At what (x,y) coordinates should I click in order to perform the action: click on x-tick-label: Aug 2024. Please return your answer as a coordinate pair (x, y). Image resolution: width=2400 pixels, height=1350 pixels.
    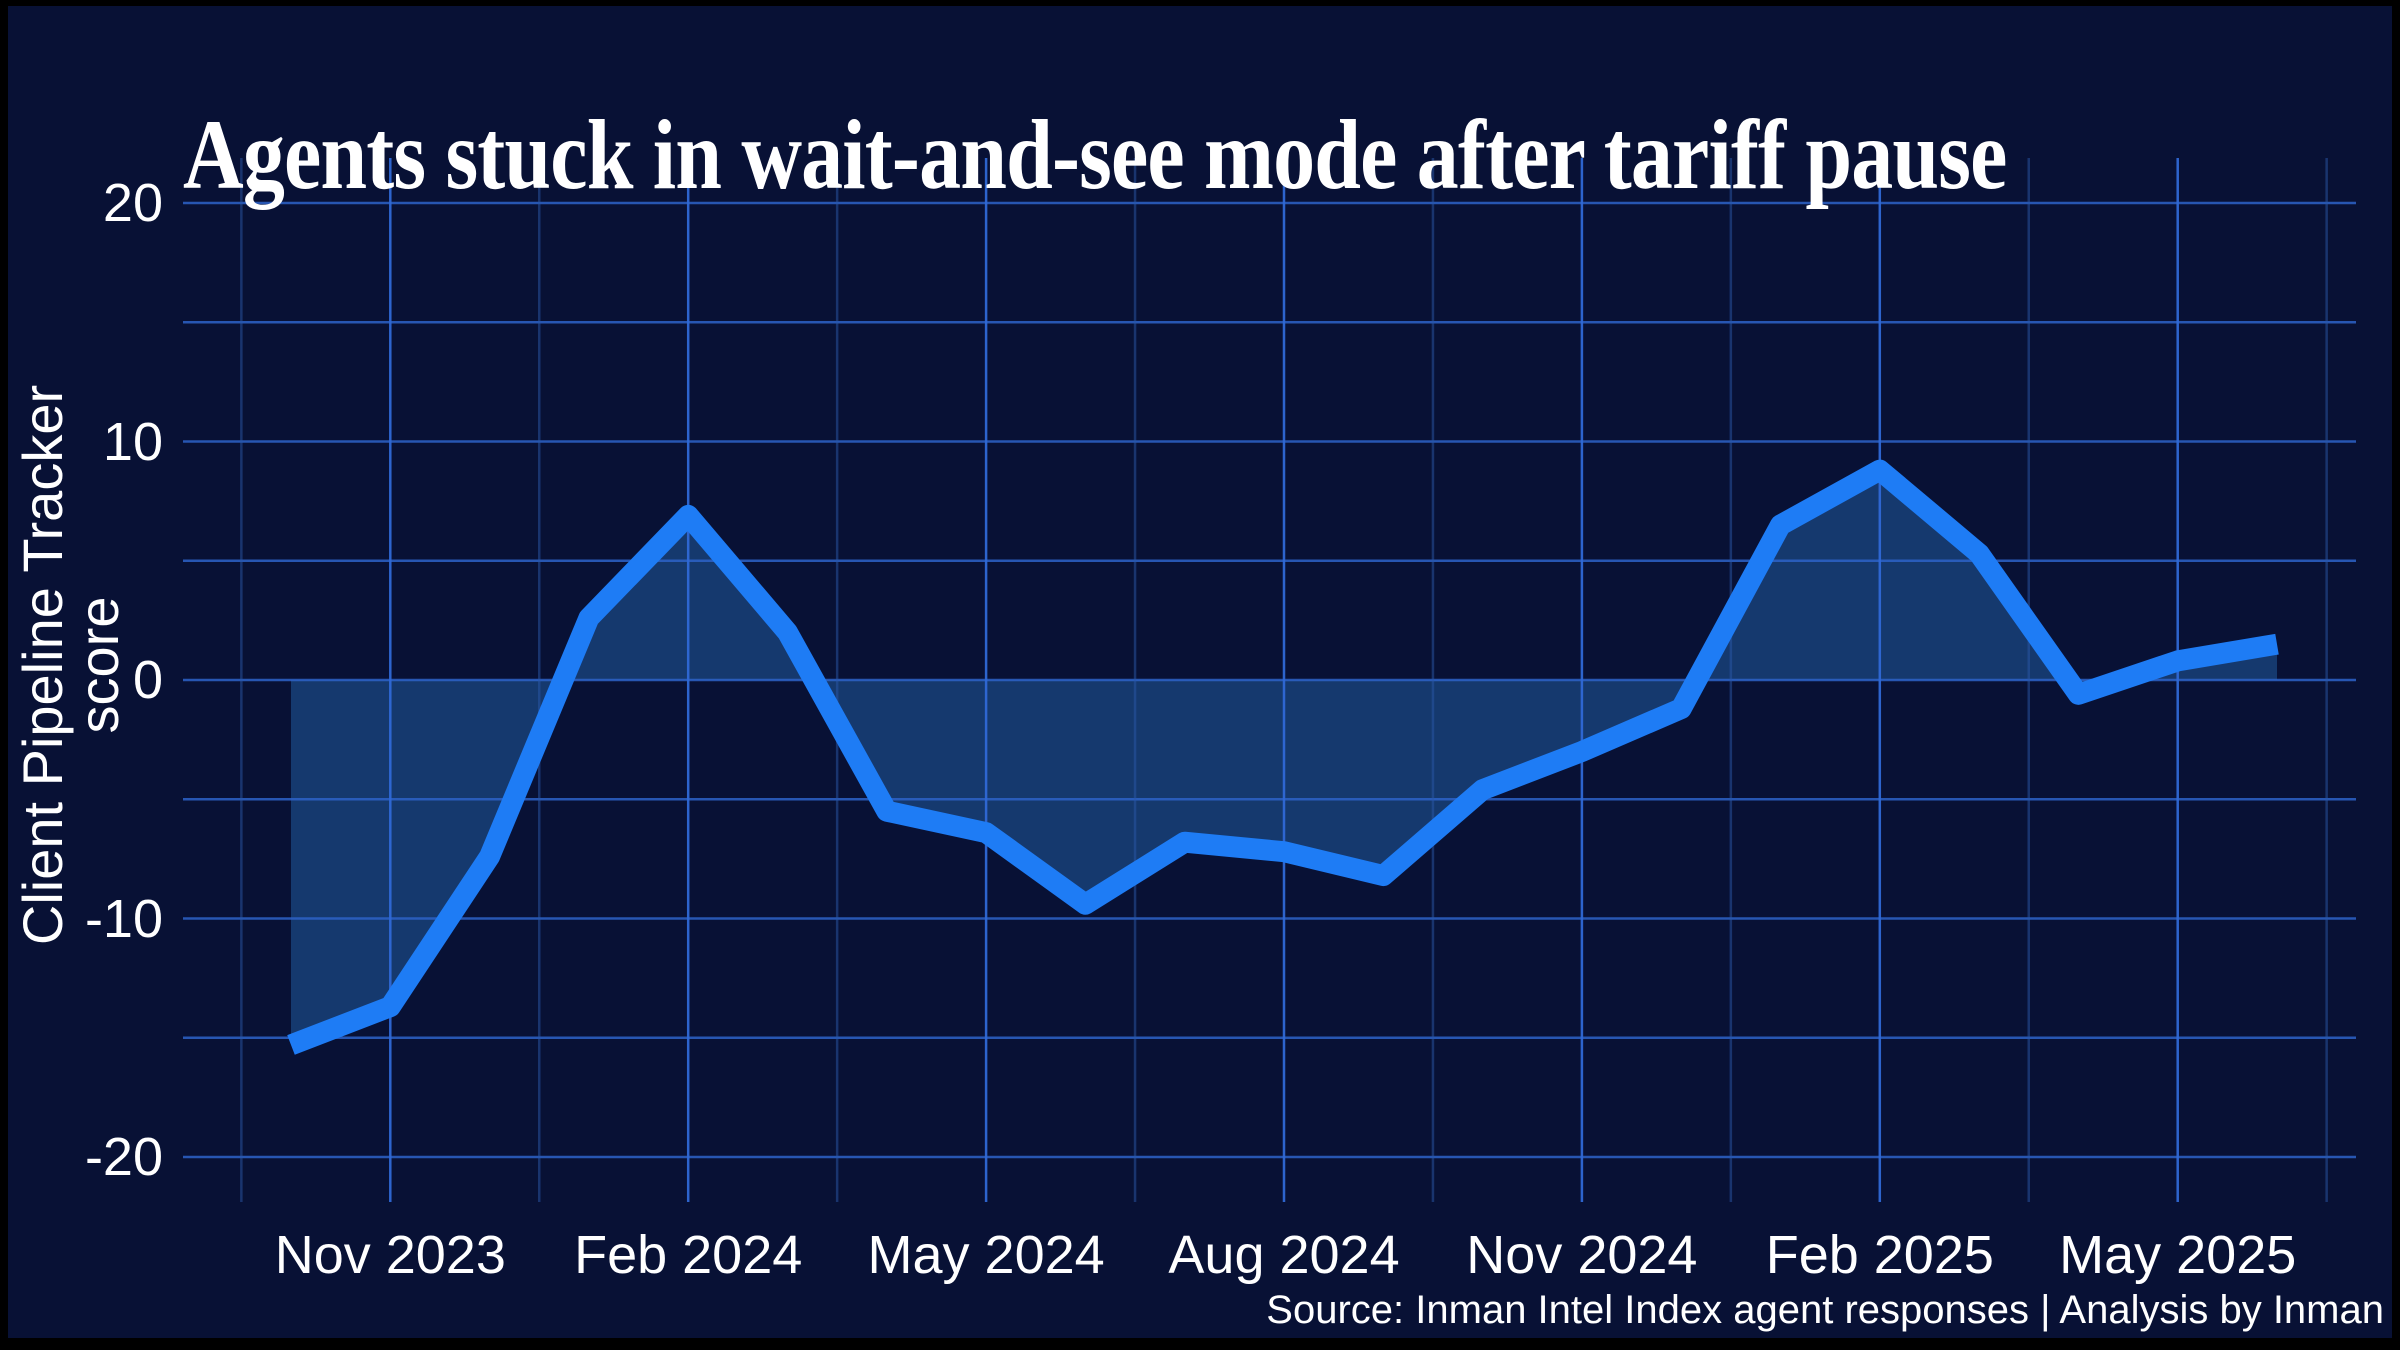
    Looking at the image, I should click on (1284, 1255).